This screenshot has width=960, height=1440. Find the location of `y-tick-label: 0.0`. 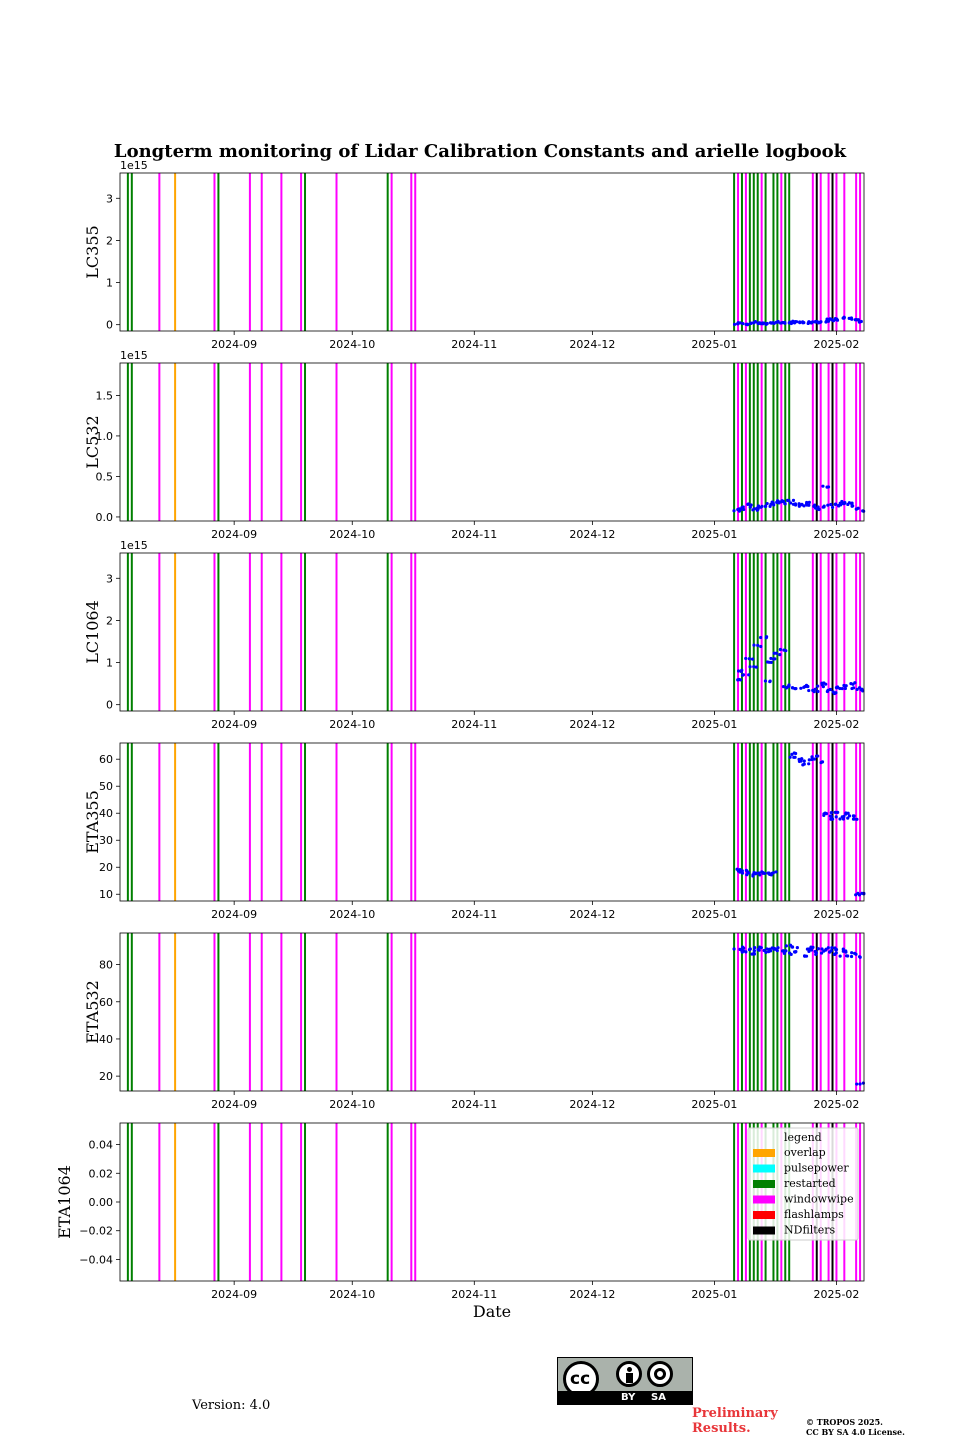

y-tick-label: 0.0 is located at coordinates (105, 517).